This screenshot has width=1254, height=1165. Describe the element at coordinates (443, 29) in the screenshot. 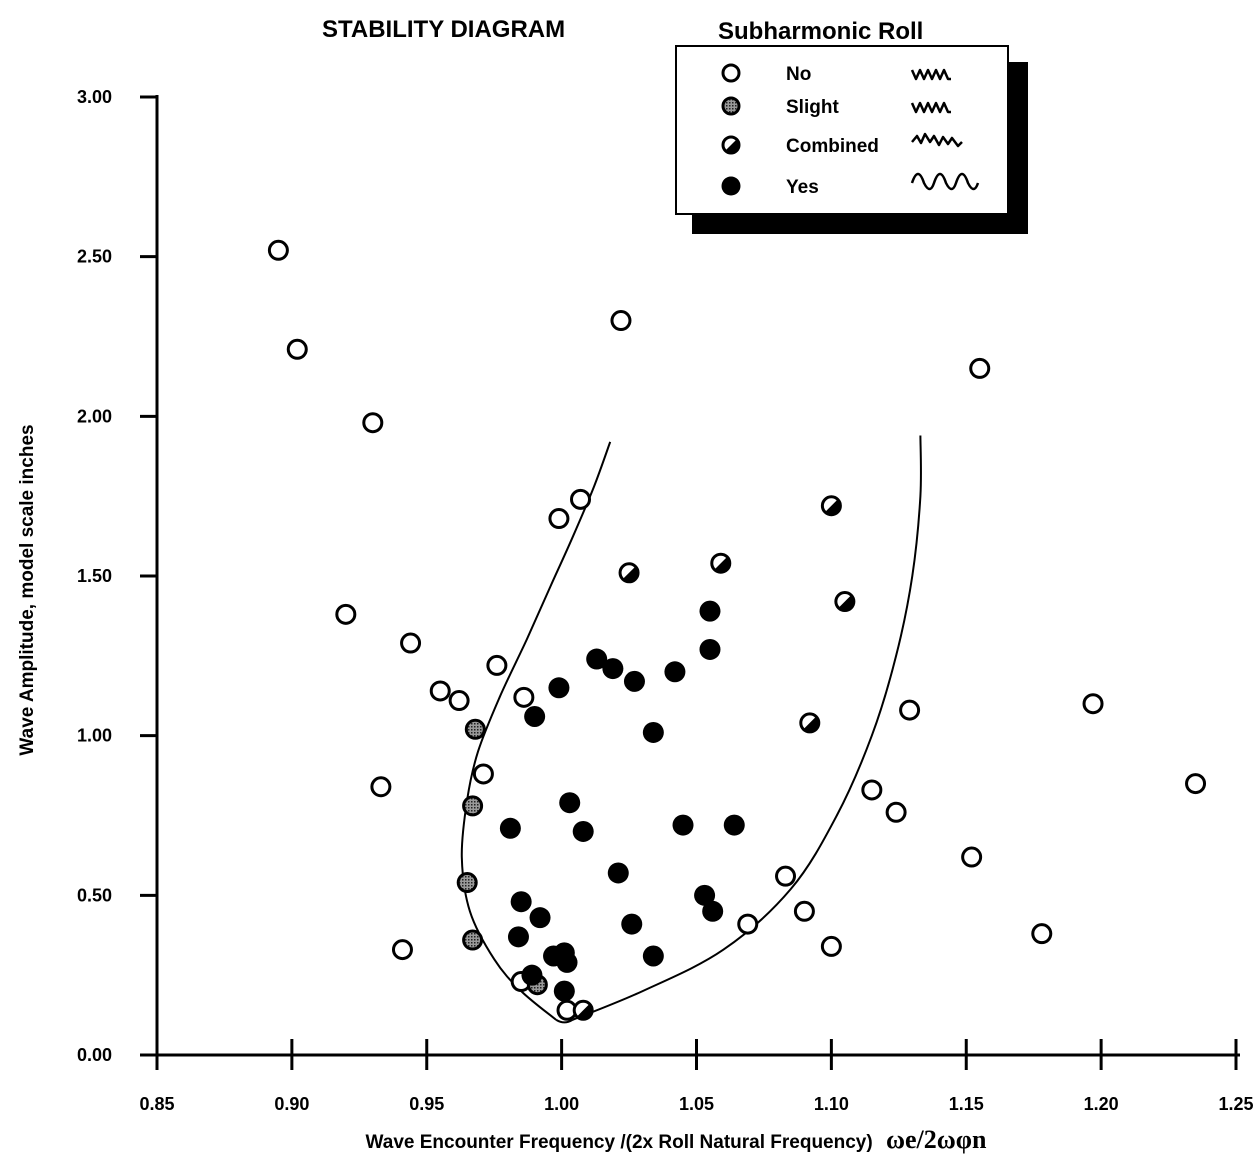

I see `chart-title: STABILITY DIAGRAM` at that location.